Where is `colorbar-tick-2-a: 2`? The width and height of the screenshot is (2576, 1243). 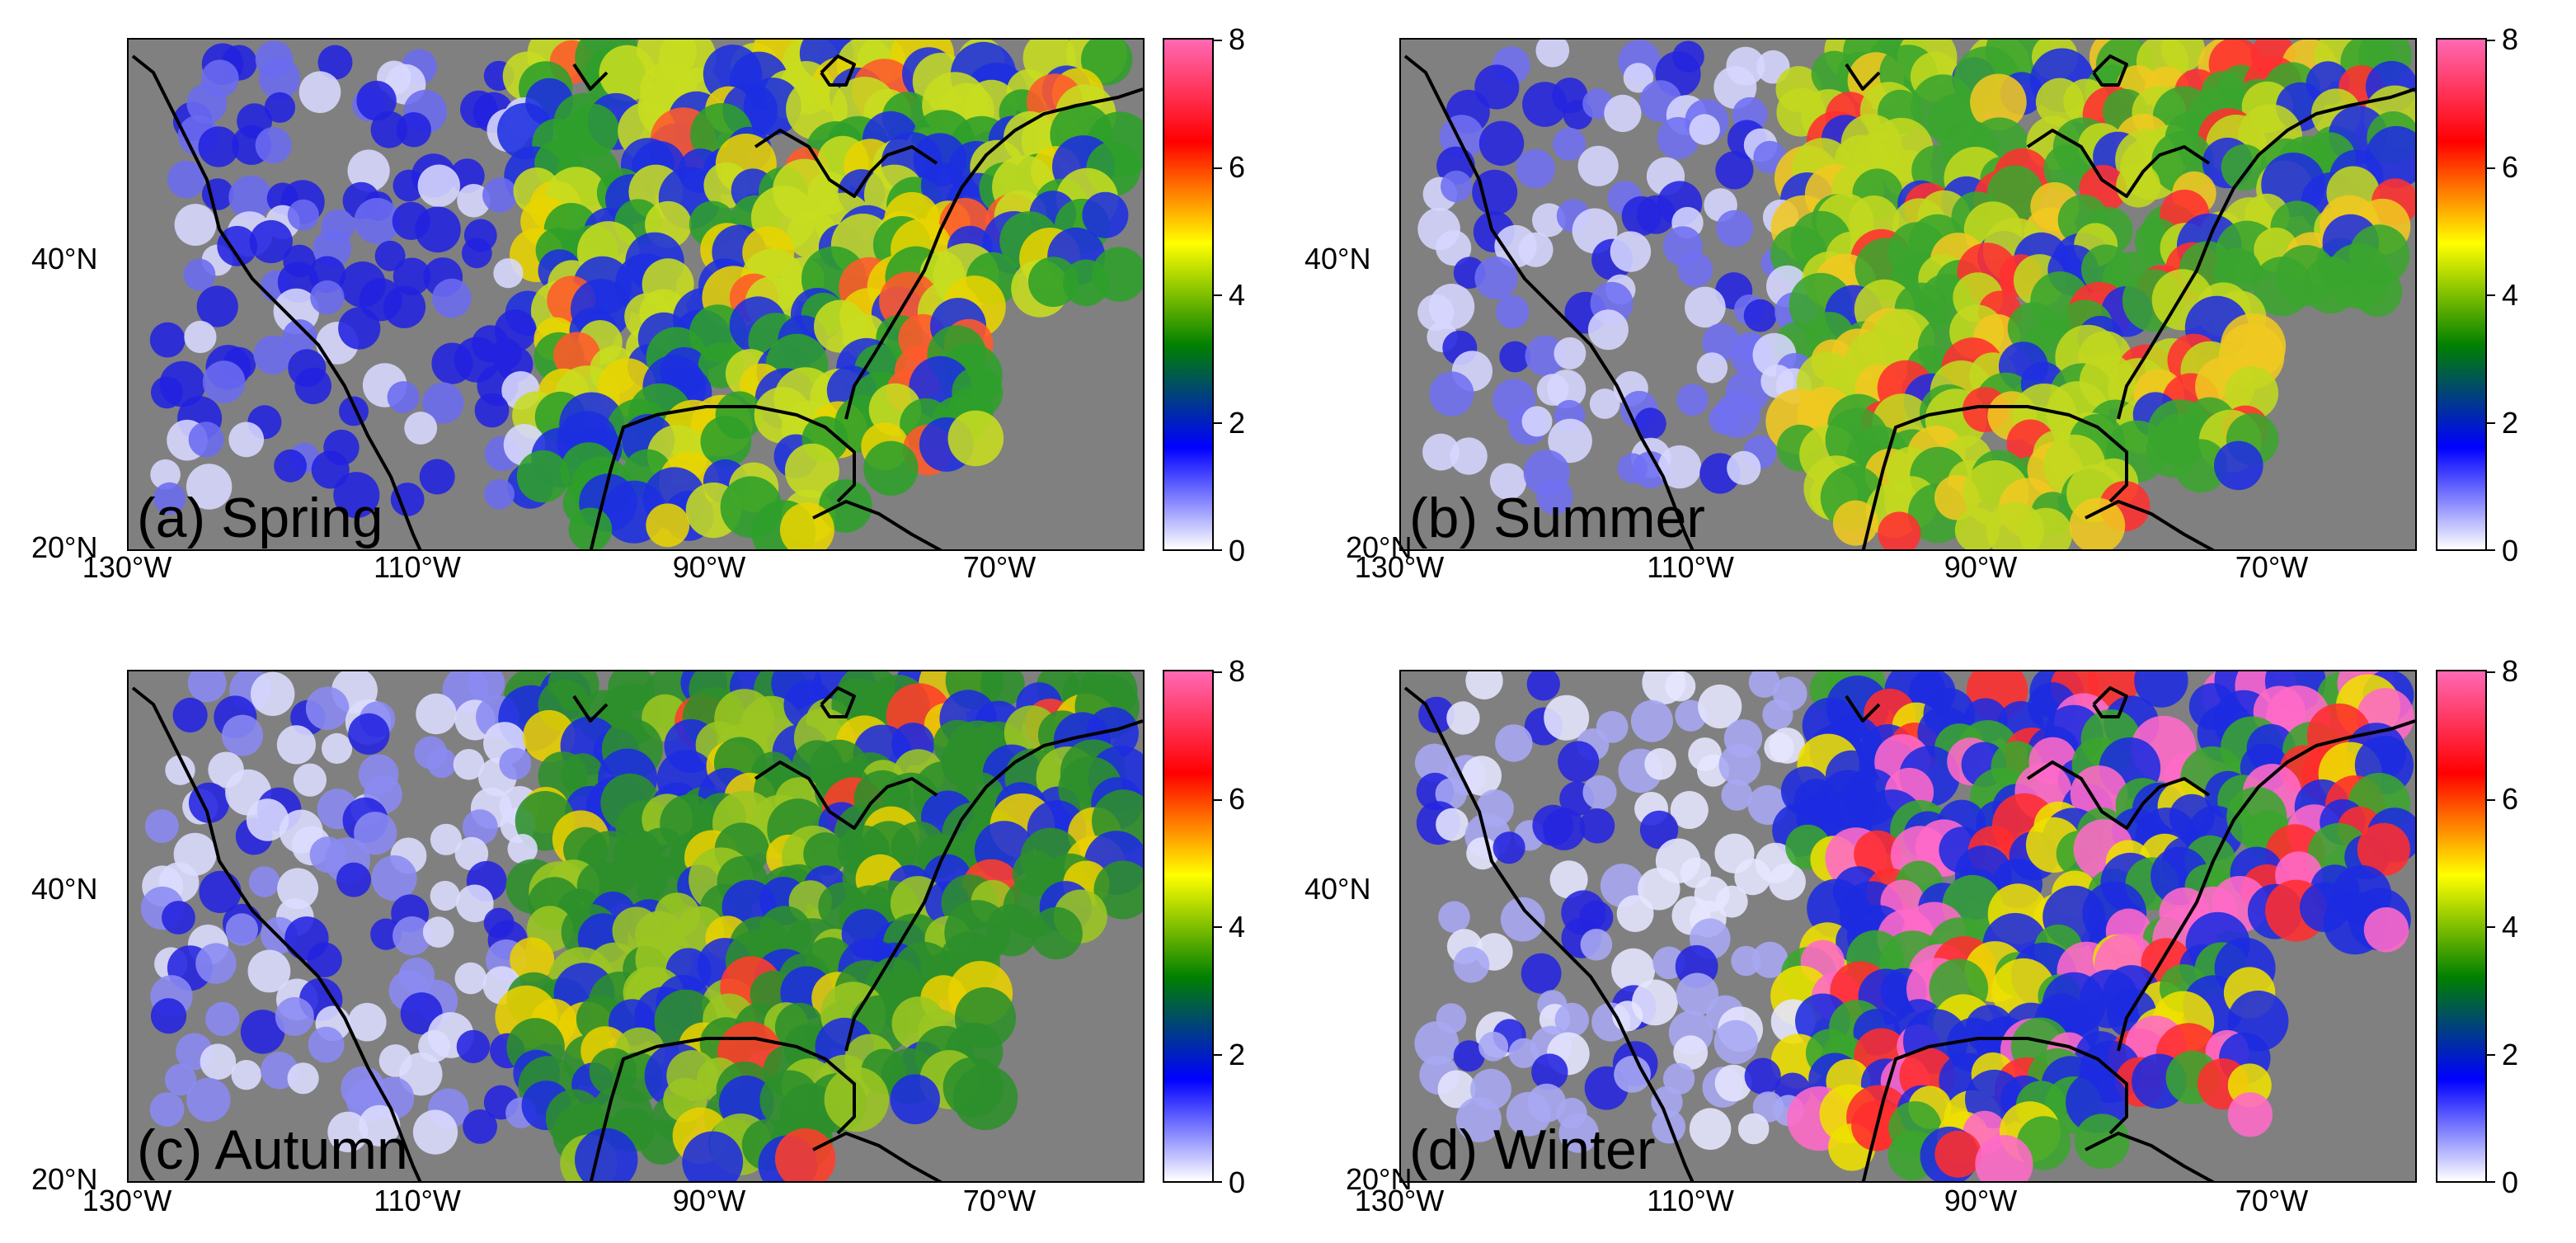
colorbar-tick-2-a: 2 is located at coordinates (1237, 423).